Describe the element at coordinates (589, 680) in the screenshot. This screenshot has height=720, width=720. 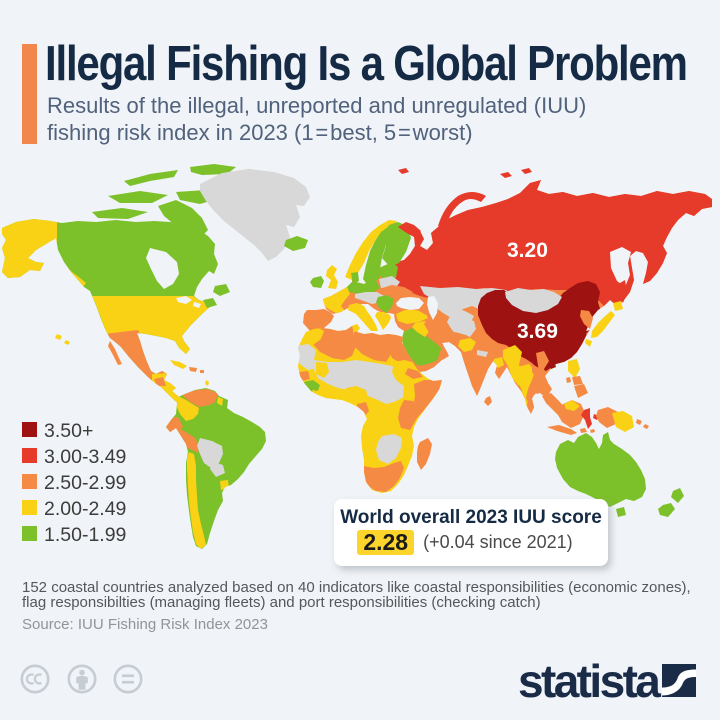
I see `svg-text: statista` at that location.